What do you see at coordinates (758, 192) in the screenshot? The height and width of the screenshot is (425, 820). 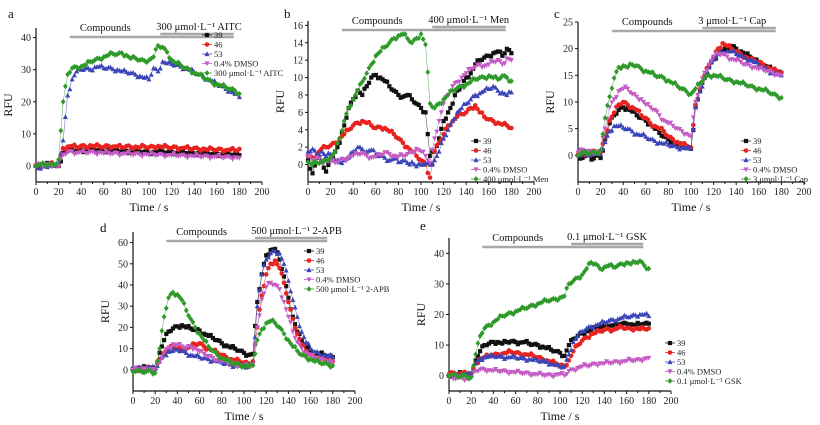 I see `x-tick-label: 160` at bounding box center [758, 192].